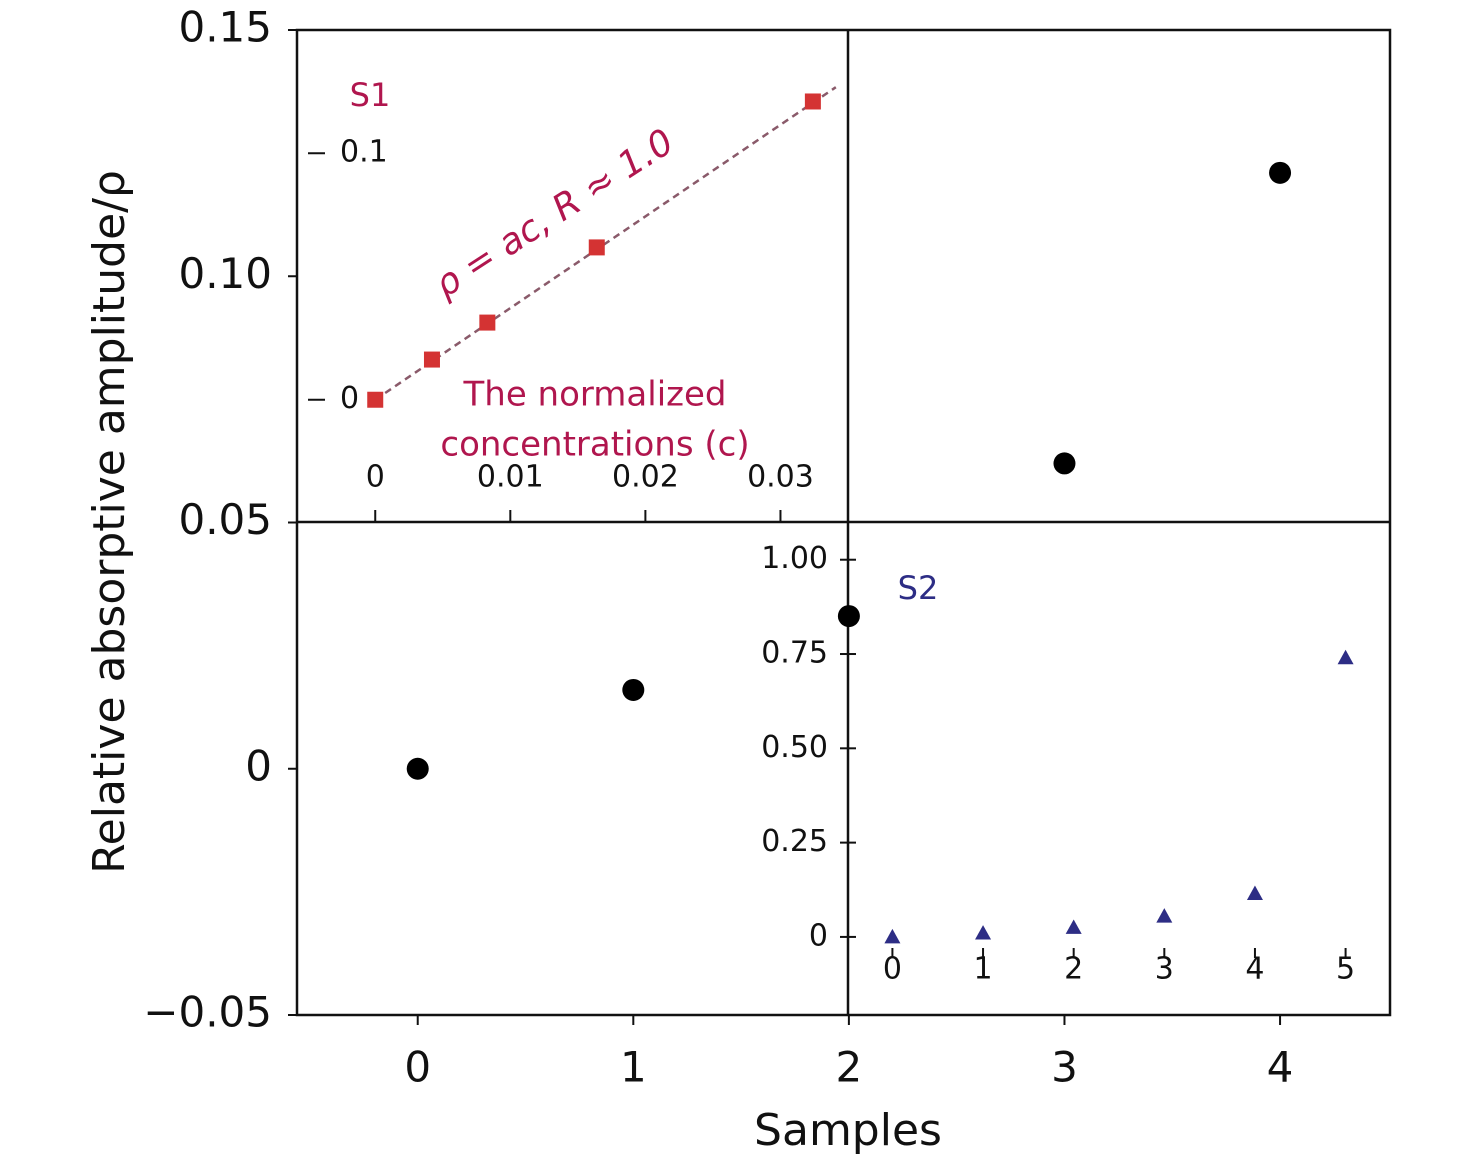  What do you see at coordinates (594, 445) in the screenshot?
I see `x-axis-label: concentrations (c)` at bounding box center [594, 445].